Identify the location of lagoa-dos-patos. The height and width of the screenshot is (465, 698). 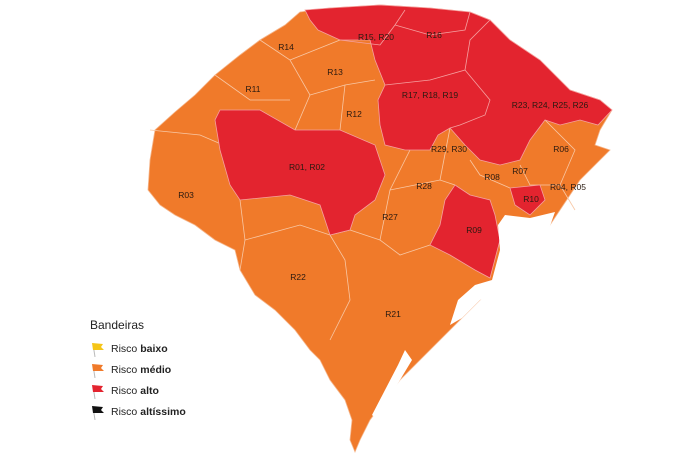
(502, 268).